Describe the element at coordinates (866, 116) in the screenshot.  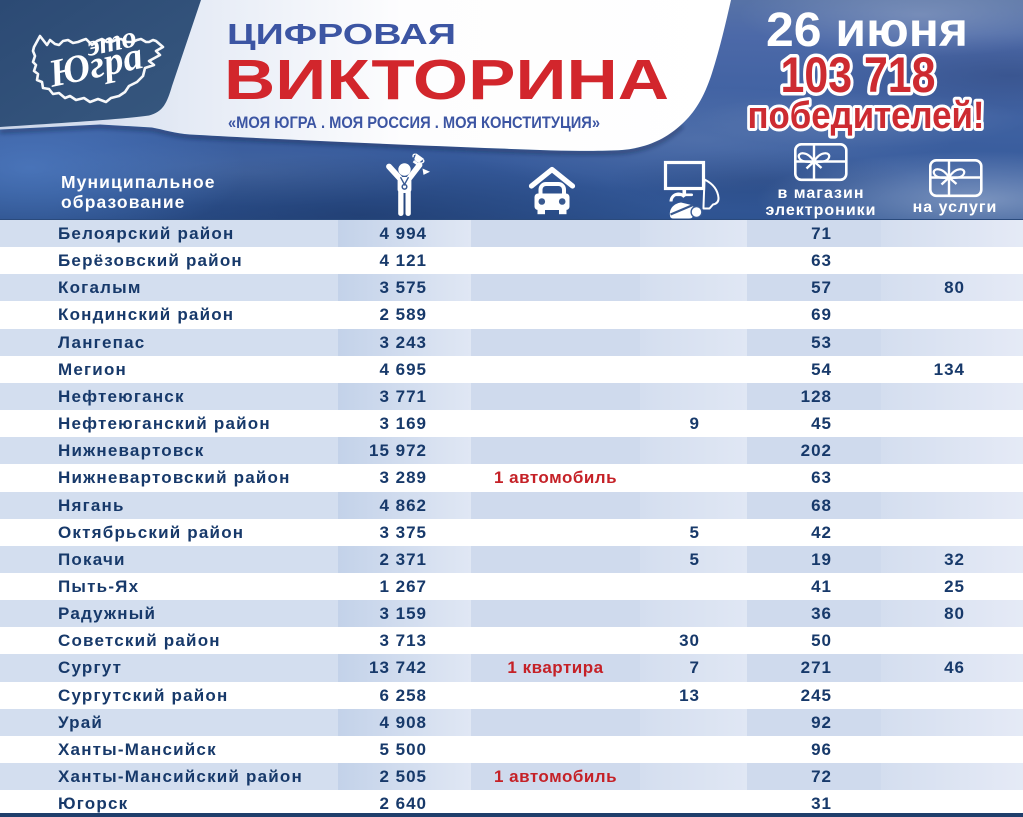
I see `svg-text: победителей!` at that location.